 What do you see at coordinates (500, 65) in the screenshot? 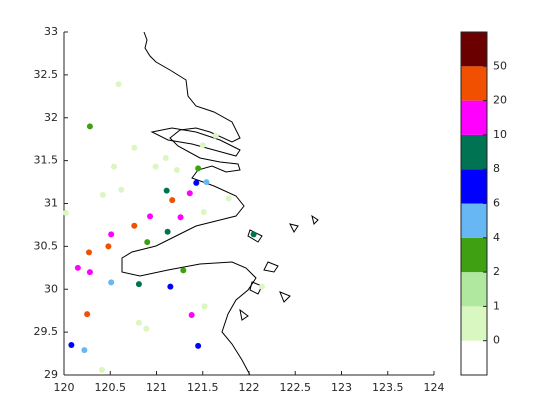
I see `colorbar-tick-label: 50` at bounding box center [500, 65].